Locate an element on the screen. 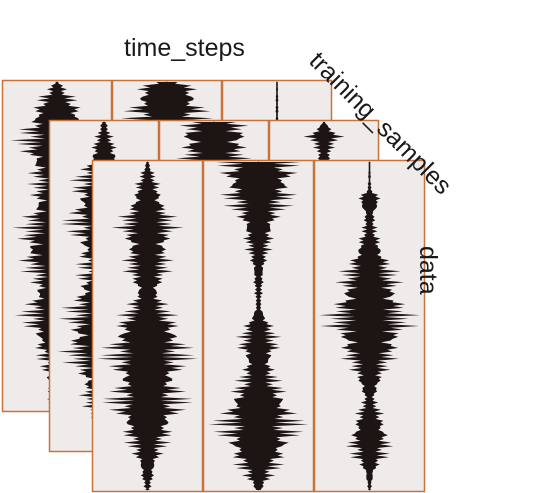  time-steps-axis-label: time_steps is located at coordinates (184, 48).